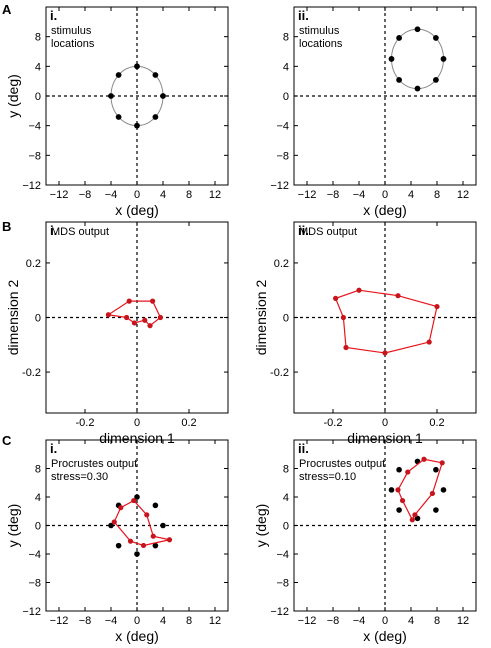 The height and width of the screenshot is (648, 491). I want to click on y-axis-label: dimension 2, so click(13, 318).